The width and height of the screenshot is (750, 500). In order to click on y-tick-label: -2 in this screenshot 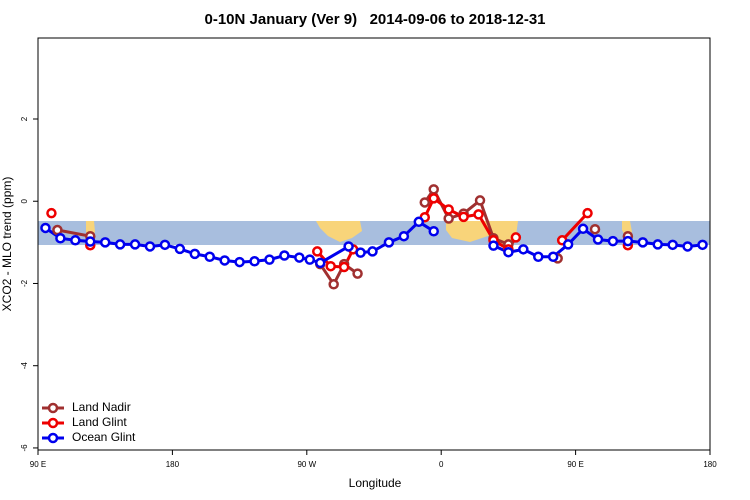, I will do `click(24, 283)`.